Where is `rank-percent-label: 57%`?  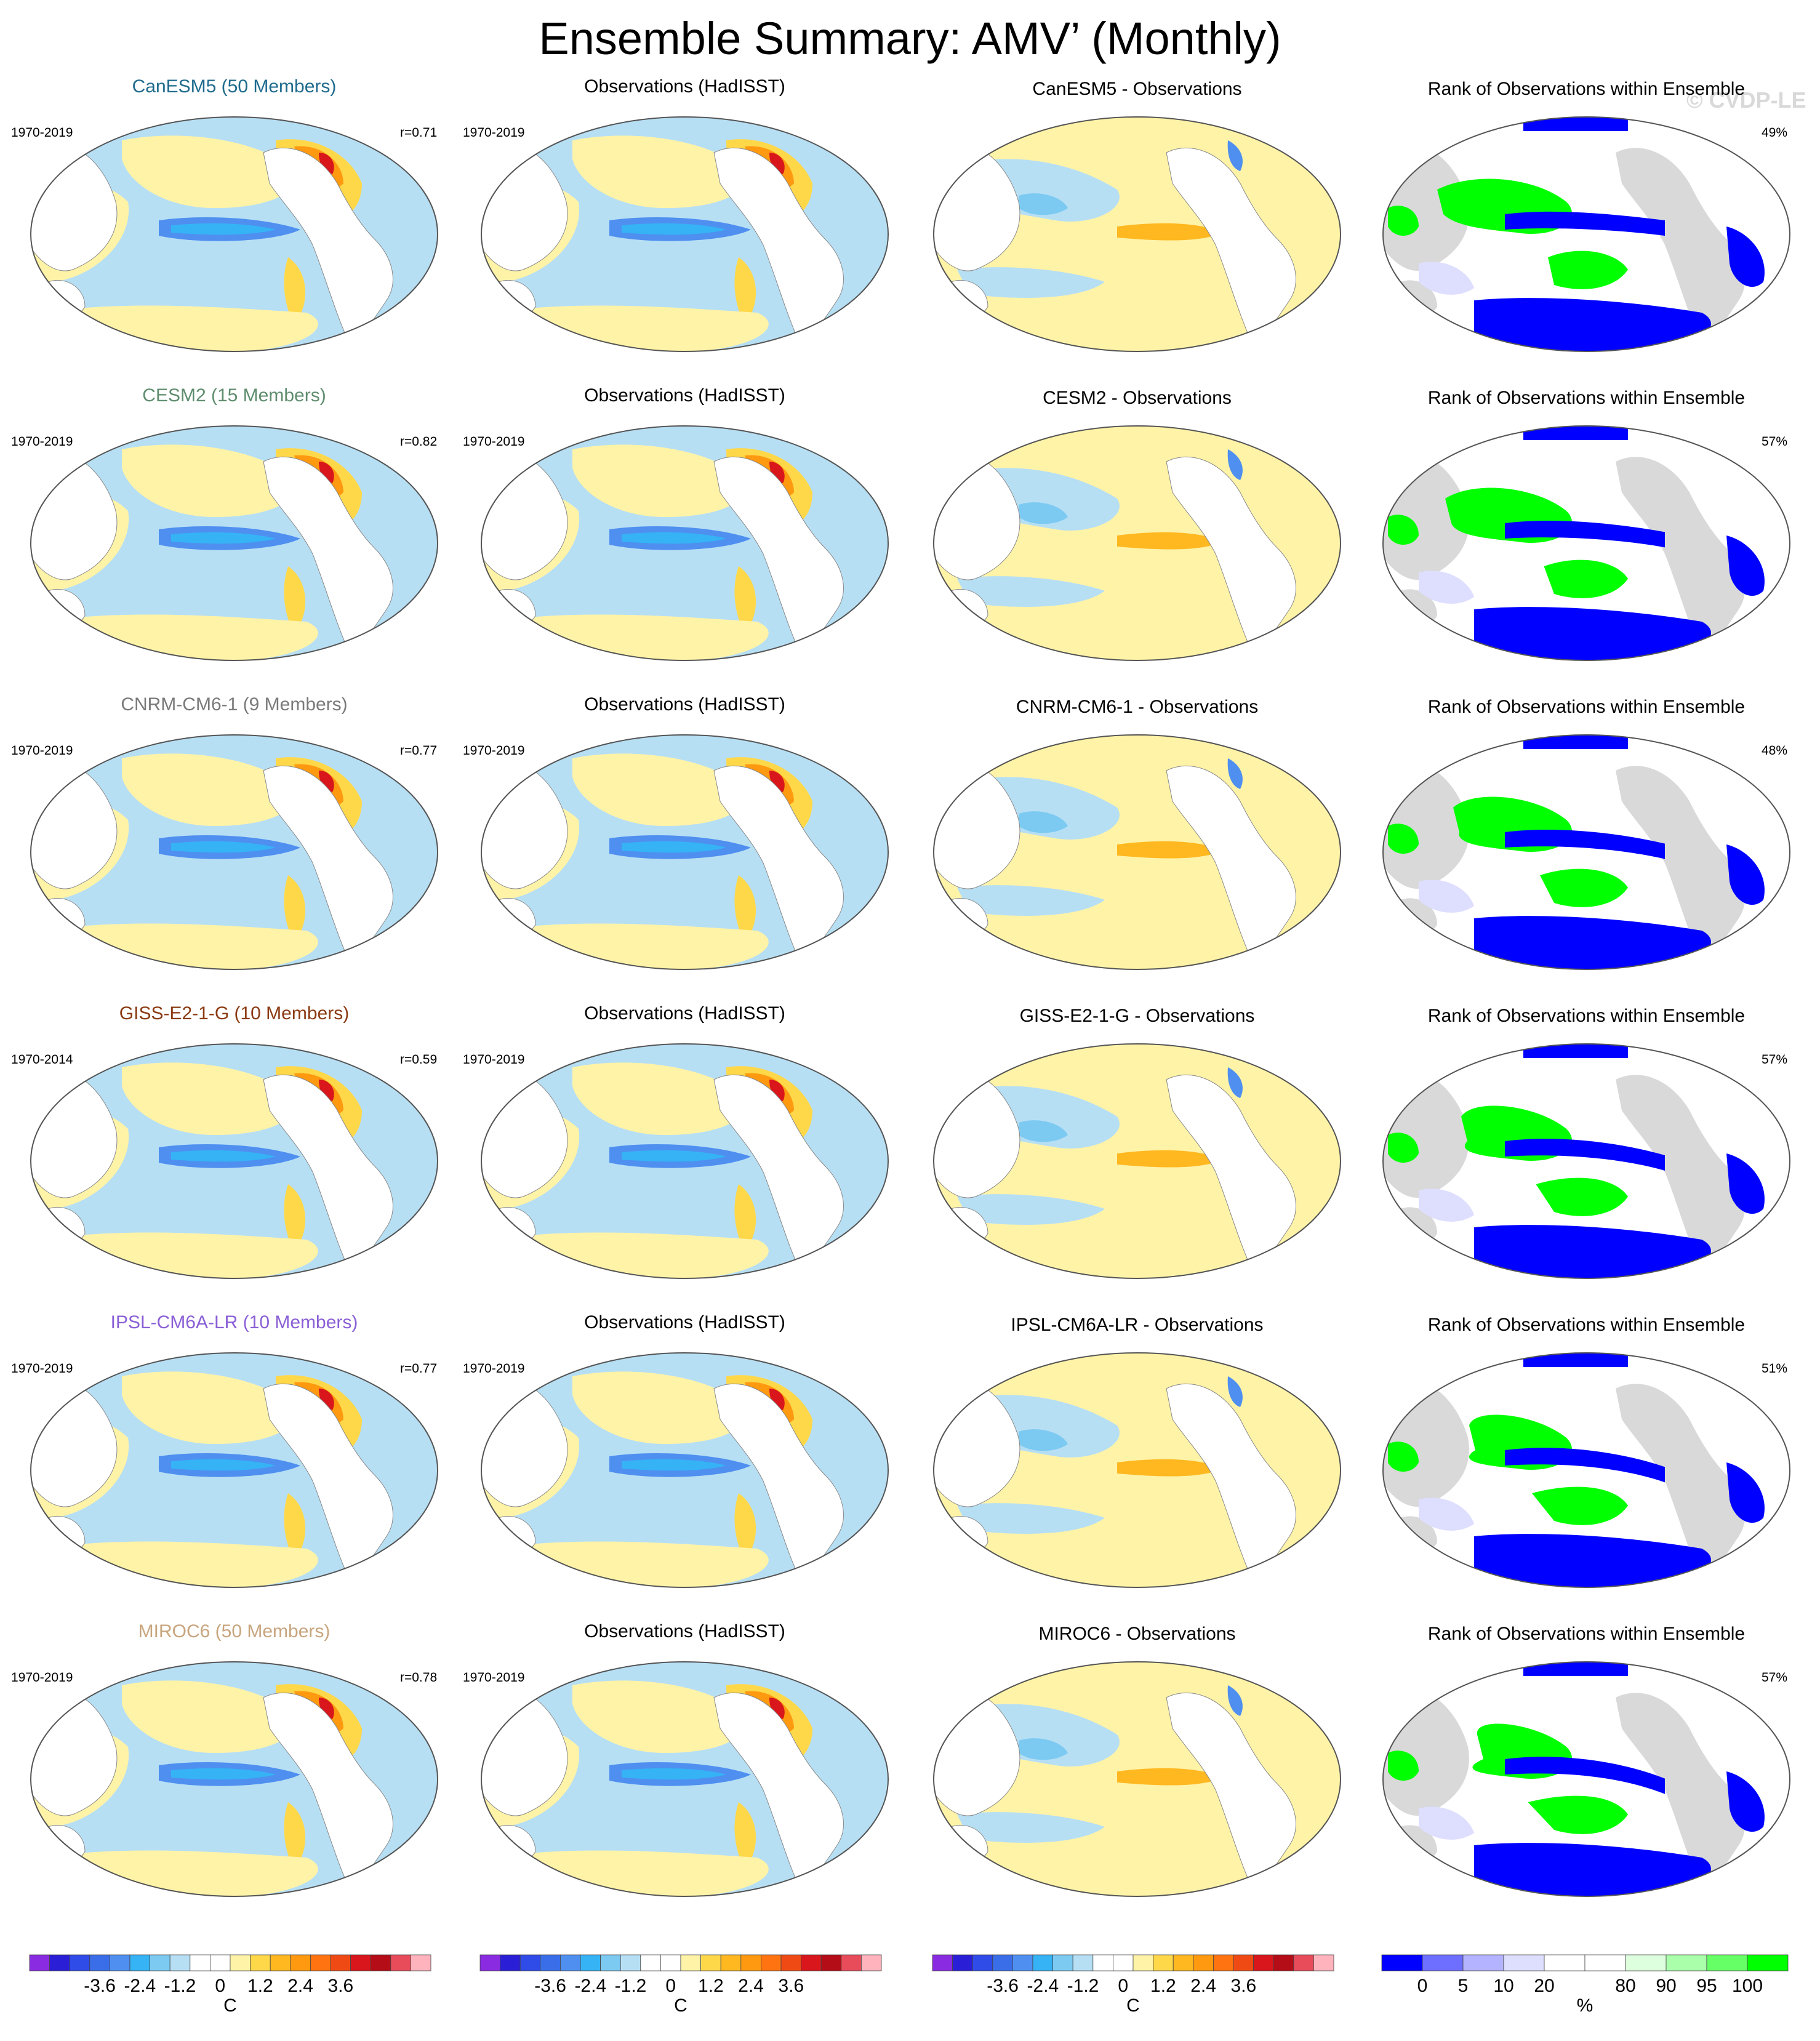
rank-percent-label: 57% is located at coordinates (1775, 1677).